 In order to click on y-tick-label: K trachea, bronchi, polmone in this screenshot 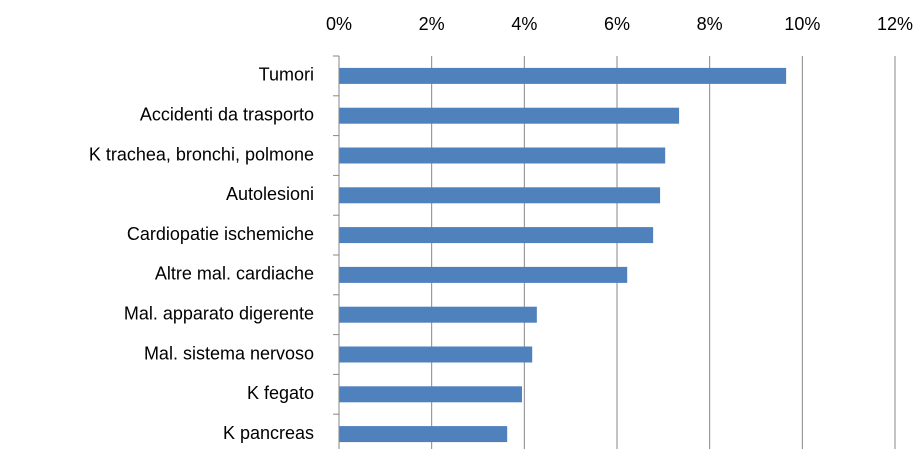, I will do `click(201, 154)`.